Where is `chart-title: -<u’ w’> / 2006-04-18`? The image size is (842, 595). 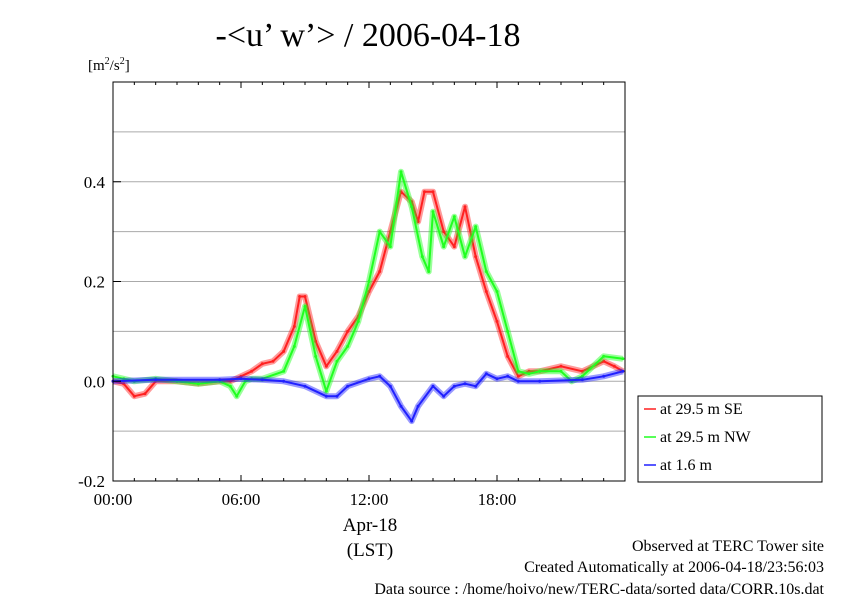
chart-title: -<u’ w’> / 2006-04-18 is located at coordinates (368, 35).